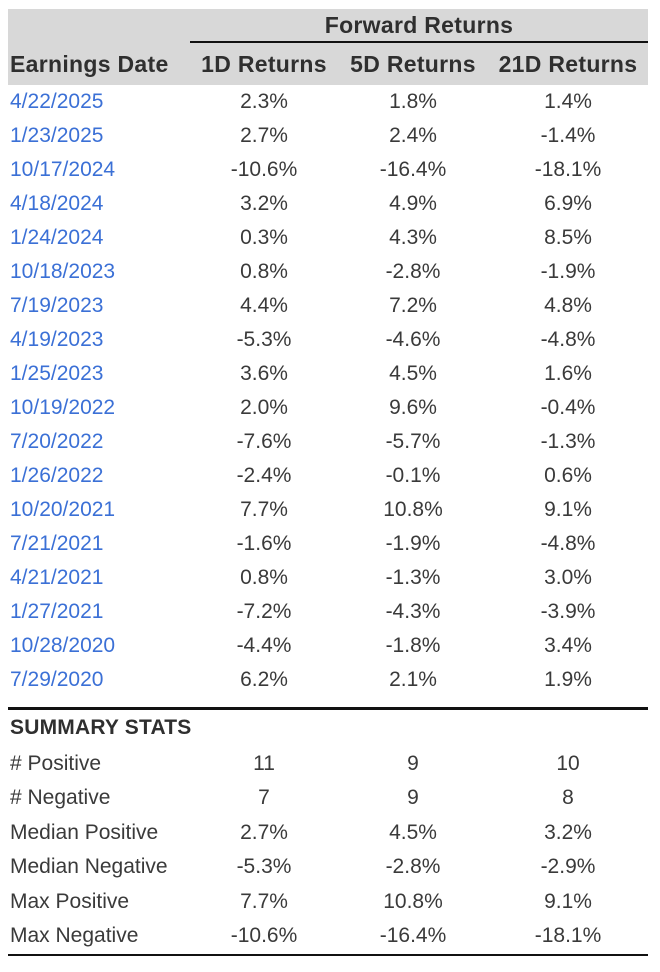 This screenshot has height=972, width=660. What do you see at coordinates (264, 203) in the screenshot?
I see `return-1d-value: 3.2%` at bounding box center [264, 203].